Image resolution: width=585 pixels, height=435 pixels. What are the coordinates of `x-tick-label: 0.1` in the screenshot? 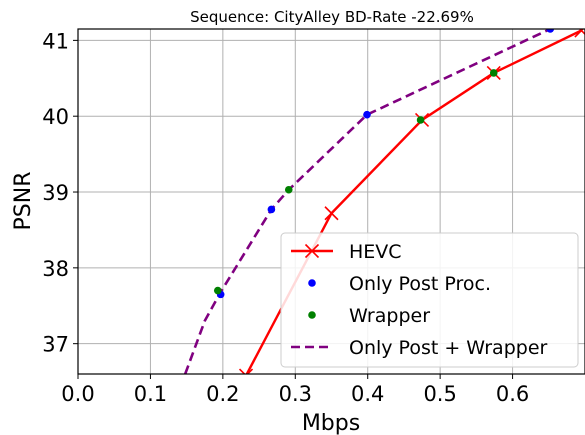 It's located at (150, 394).